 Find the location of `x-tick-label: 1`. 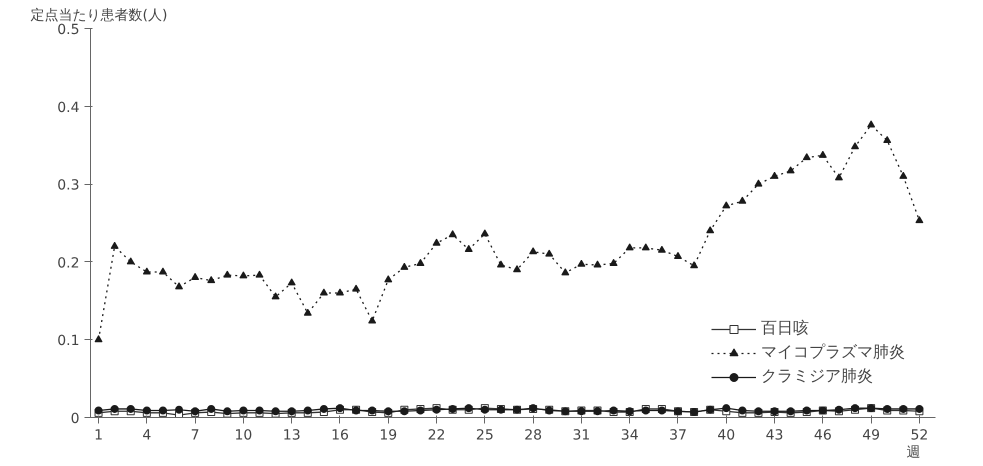

x-tick-label: 1 is located at coordinates (99, 436).